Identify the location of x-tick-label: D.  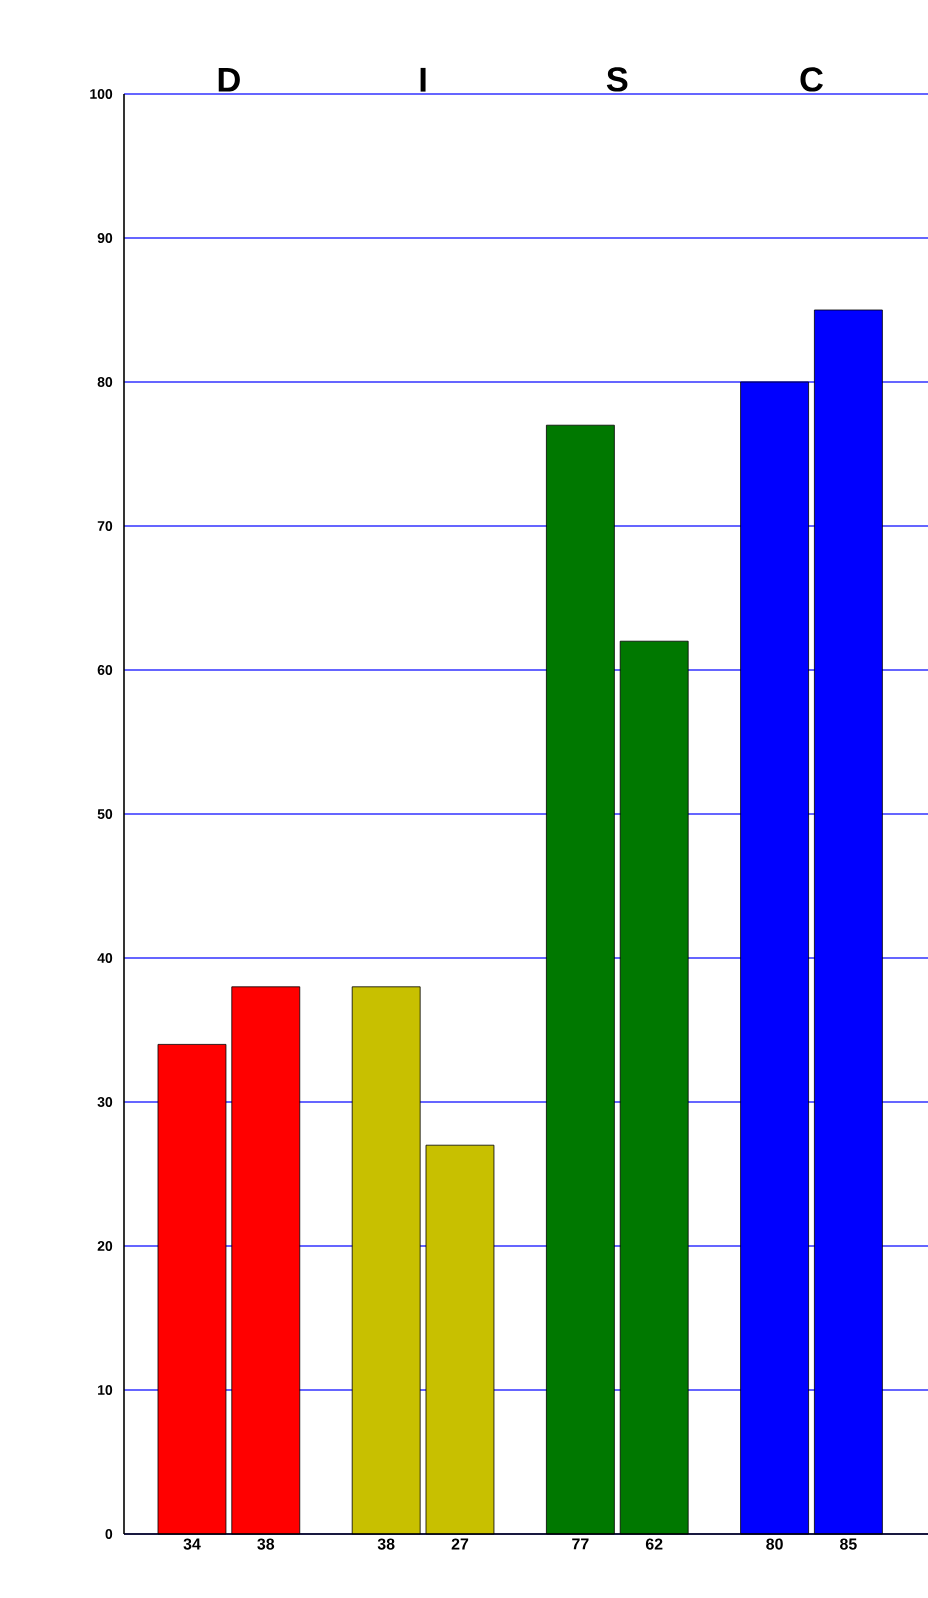
(229, 79).